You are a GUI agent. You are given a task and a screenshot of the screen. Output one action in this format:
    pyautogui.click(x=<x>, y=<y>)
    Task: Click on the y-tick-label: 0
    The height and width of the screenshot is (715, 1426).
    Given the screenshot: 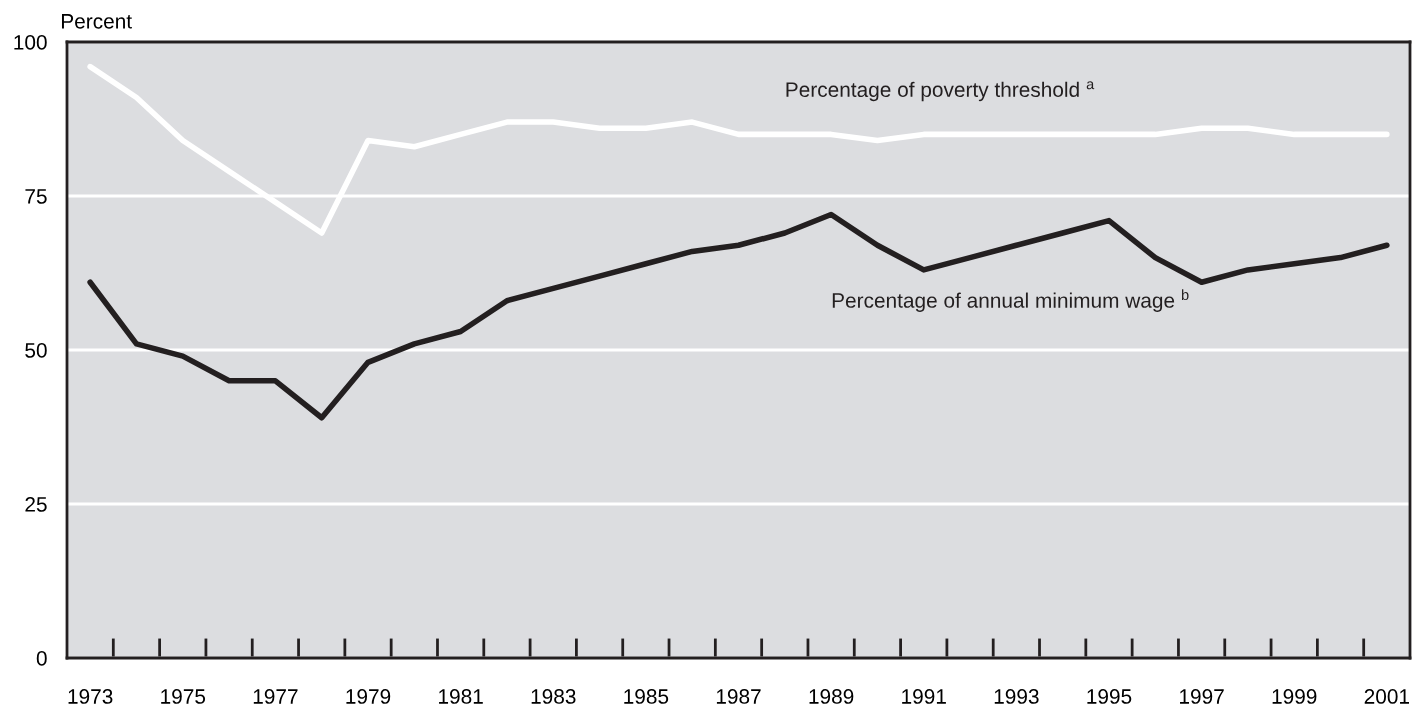 What is the action you would take?
    pyautogui.click(x=41, y=658)
    